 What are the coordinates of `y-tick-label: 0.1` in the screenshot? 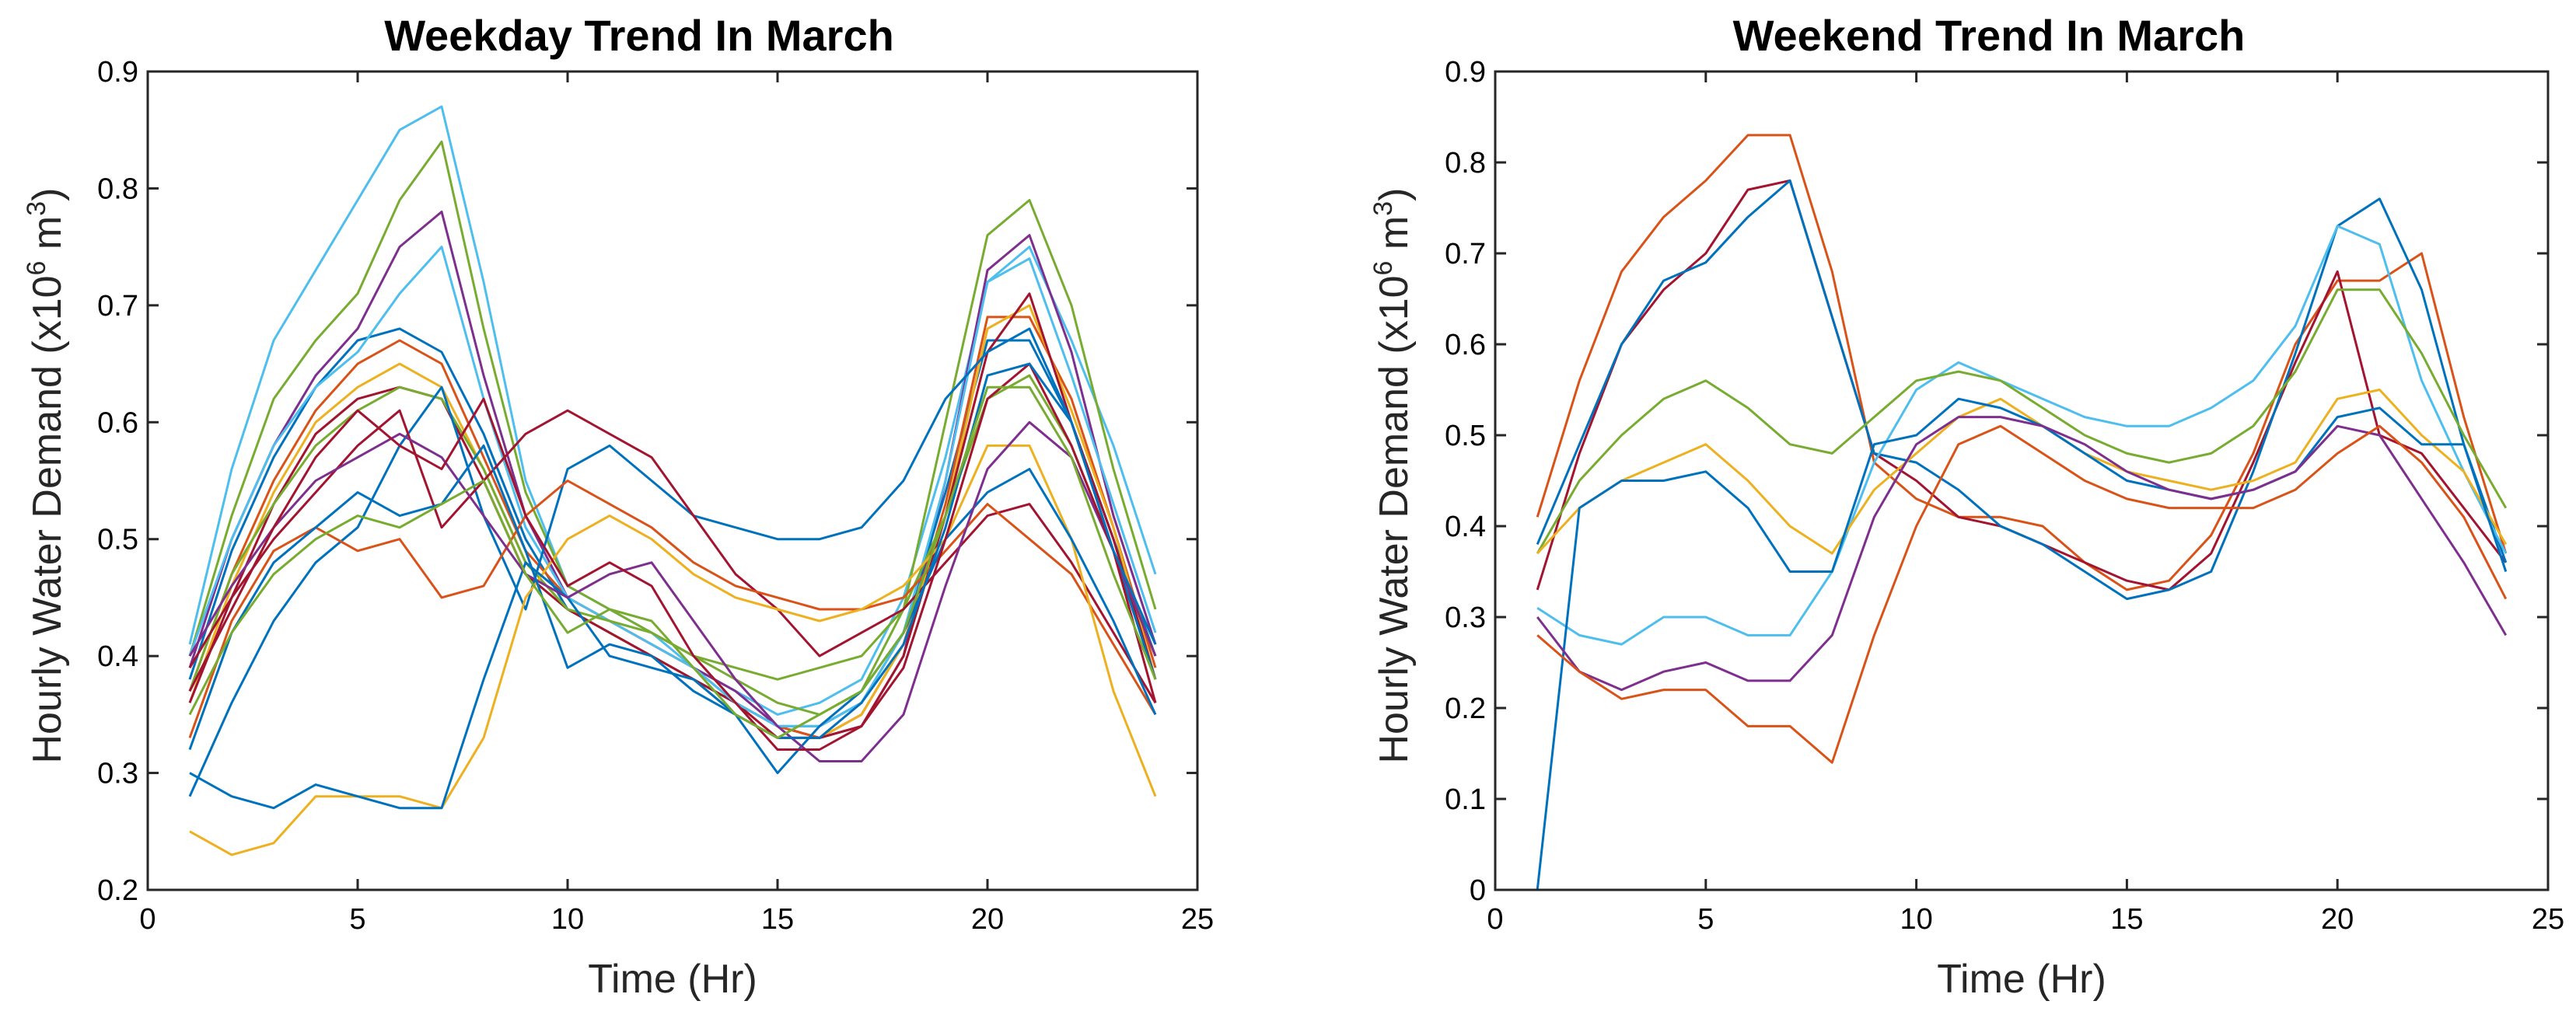 It's located at (1465, 799).